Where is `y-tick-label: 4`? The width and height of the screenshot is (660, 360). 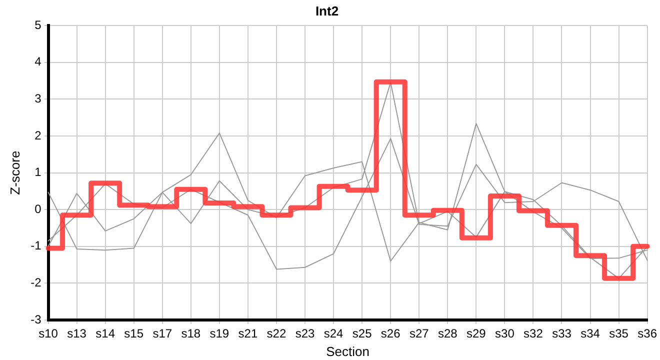 y-tick-label: 4 is located at coordinates (38, 61).